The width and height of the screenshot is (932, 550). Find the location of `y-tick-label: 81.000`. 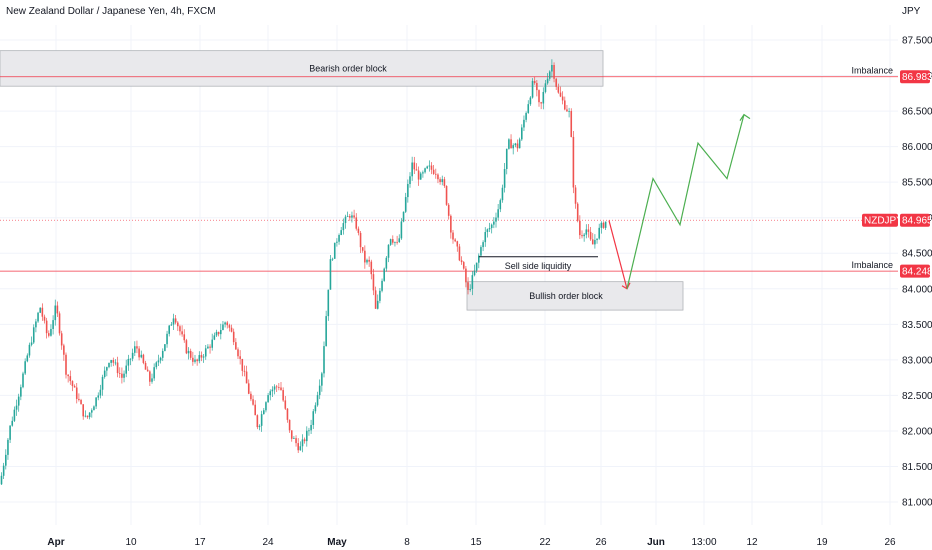

y-tick-label: 81.000 is located at coordinates (917, 503).